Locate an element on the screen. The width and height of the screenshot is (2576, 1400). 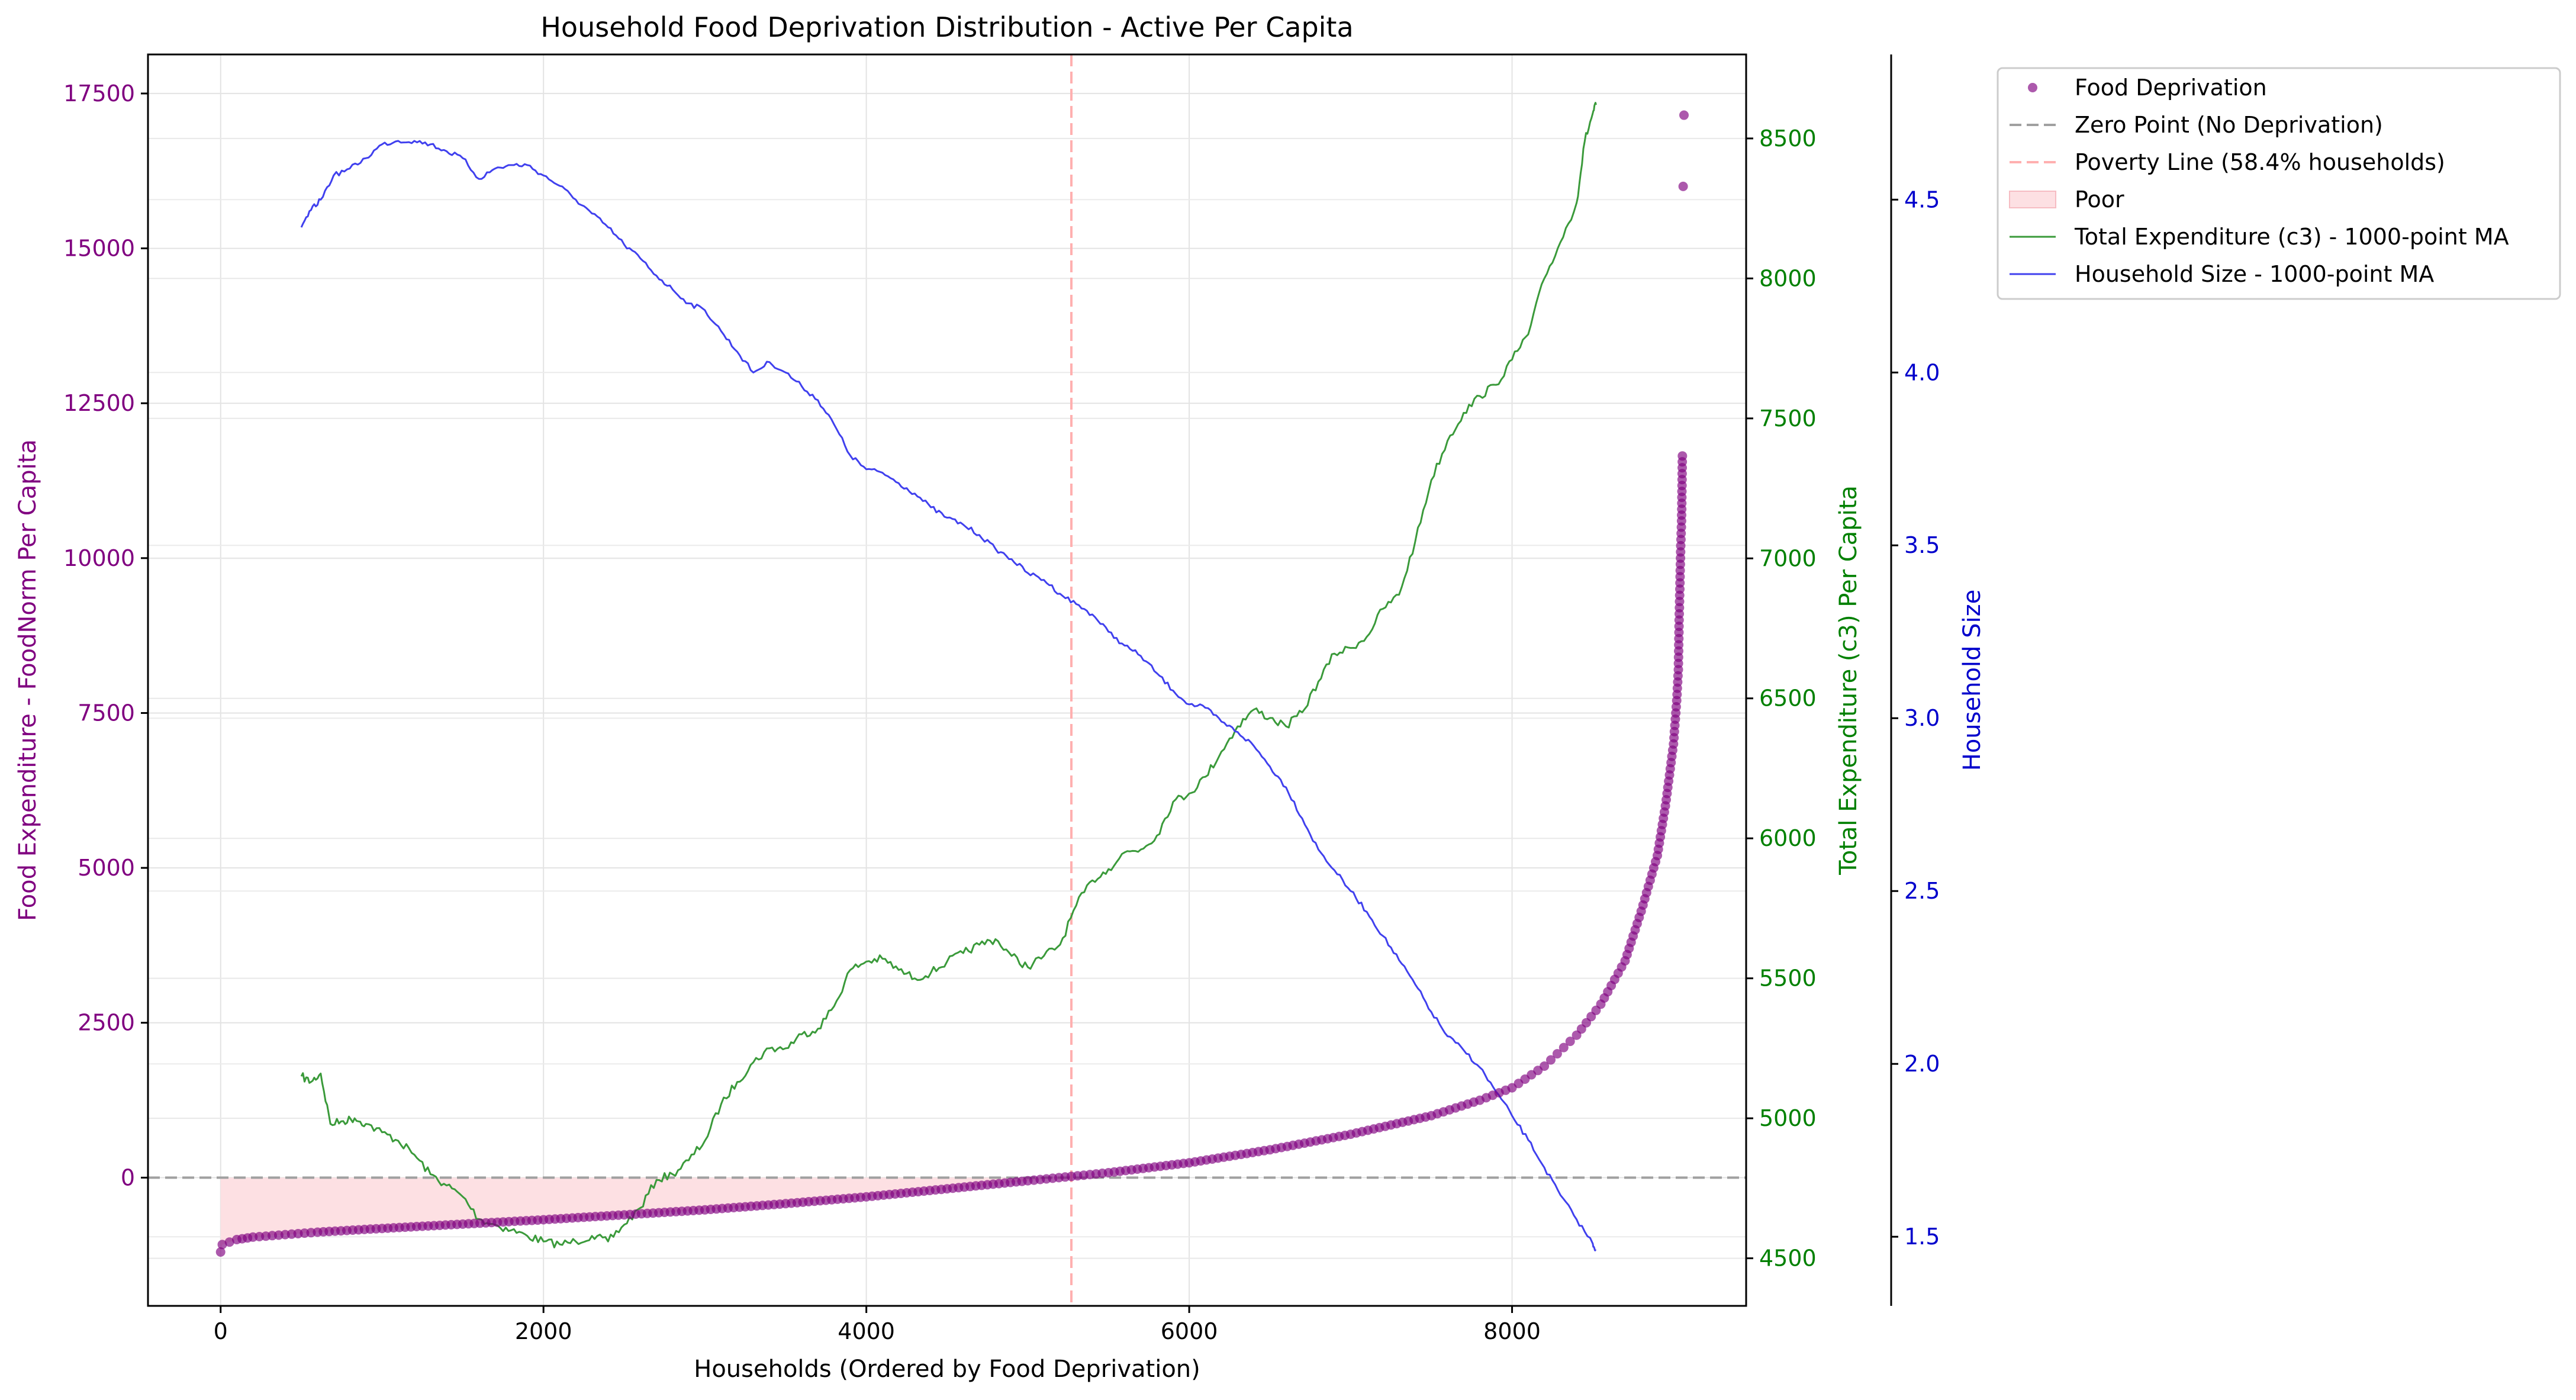
y-left-tick-label: 17500 is located at coordinates (99, 94).